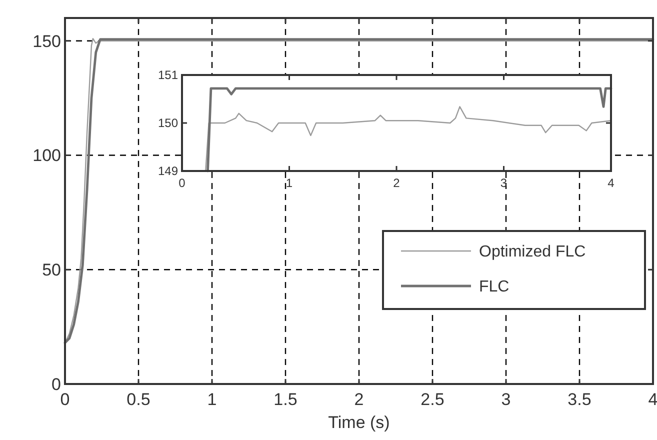 This screenshot has height=440, width=657. What do you see at coordinates (138, 399) in the screenshot?
I see `x-tick-label: 0.5` at bounding box center [138, 399].